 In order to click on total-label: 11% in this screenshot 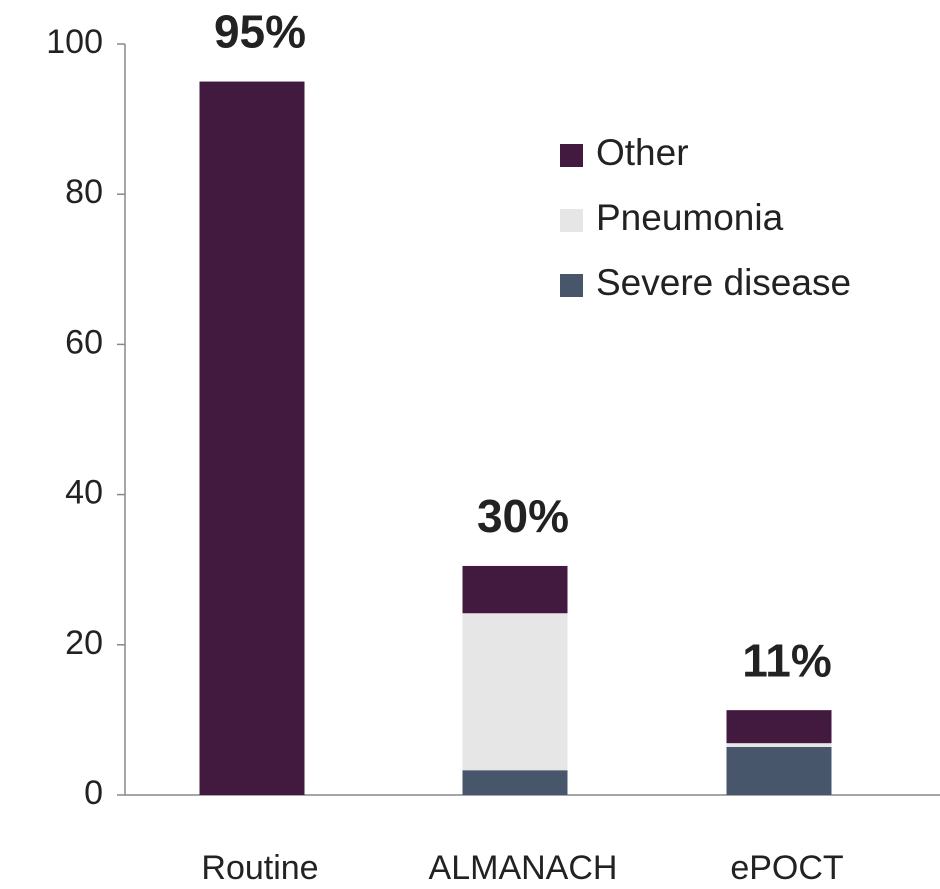, I will do `click(787, 660)`.